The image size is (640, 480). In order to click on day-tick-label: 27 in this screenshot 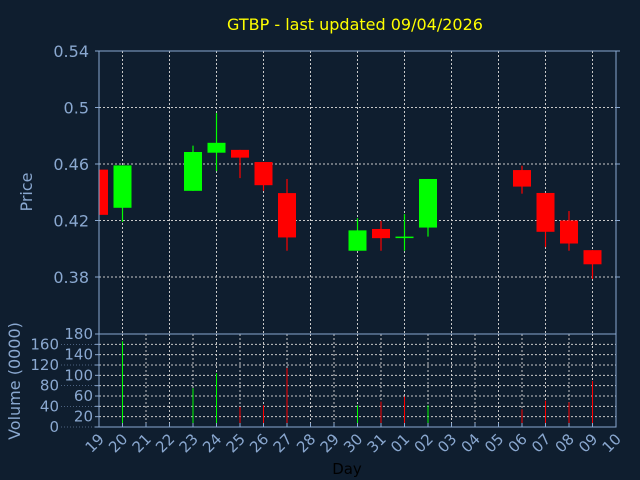, I will do `click(283, 443)`.